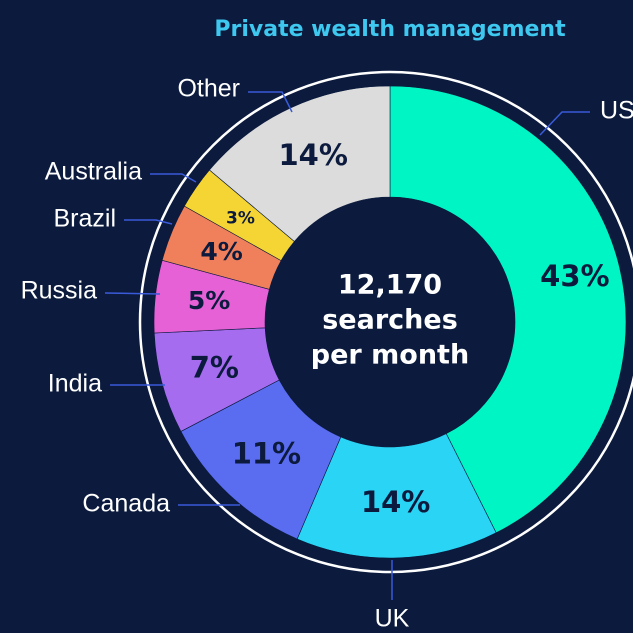  Describe the element at coordinates (240, 218) in the screenshot. I see `value-label: 3%` at that location.